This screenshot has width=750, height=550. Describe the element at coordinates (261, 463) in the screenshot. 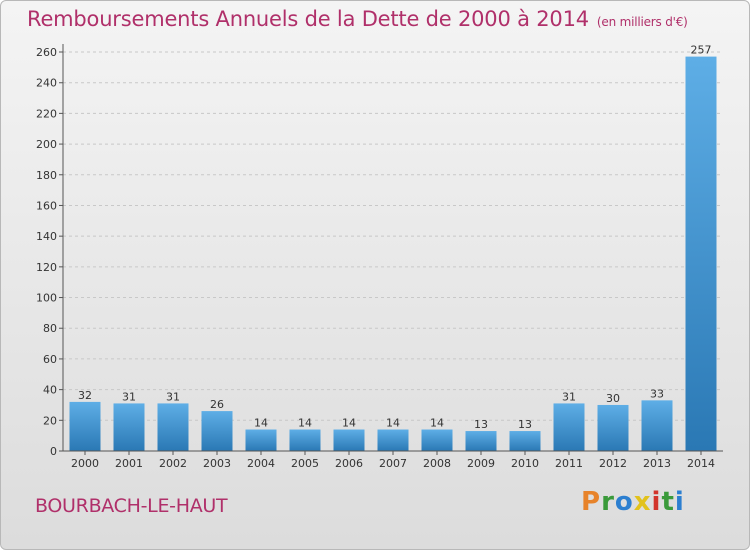

I see `x-tick-label: 2004` at that location.